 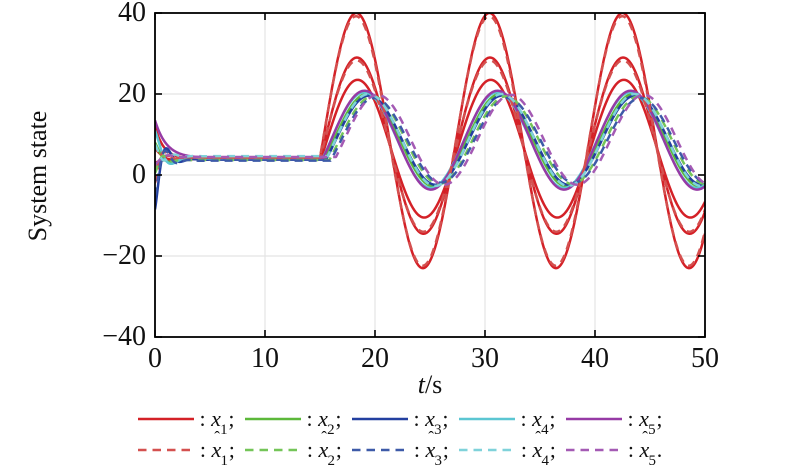 What do you see at coordinates (186, 422) in the screenshot?
I see `legend-item-x1: : x1;` at bounding box center [186, 422].